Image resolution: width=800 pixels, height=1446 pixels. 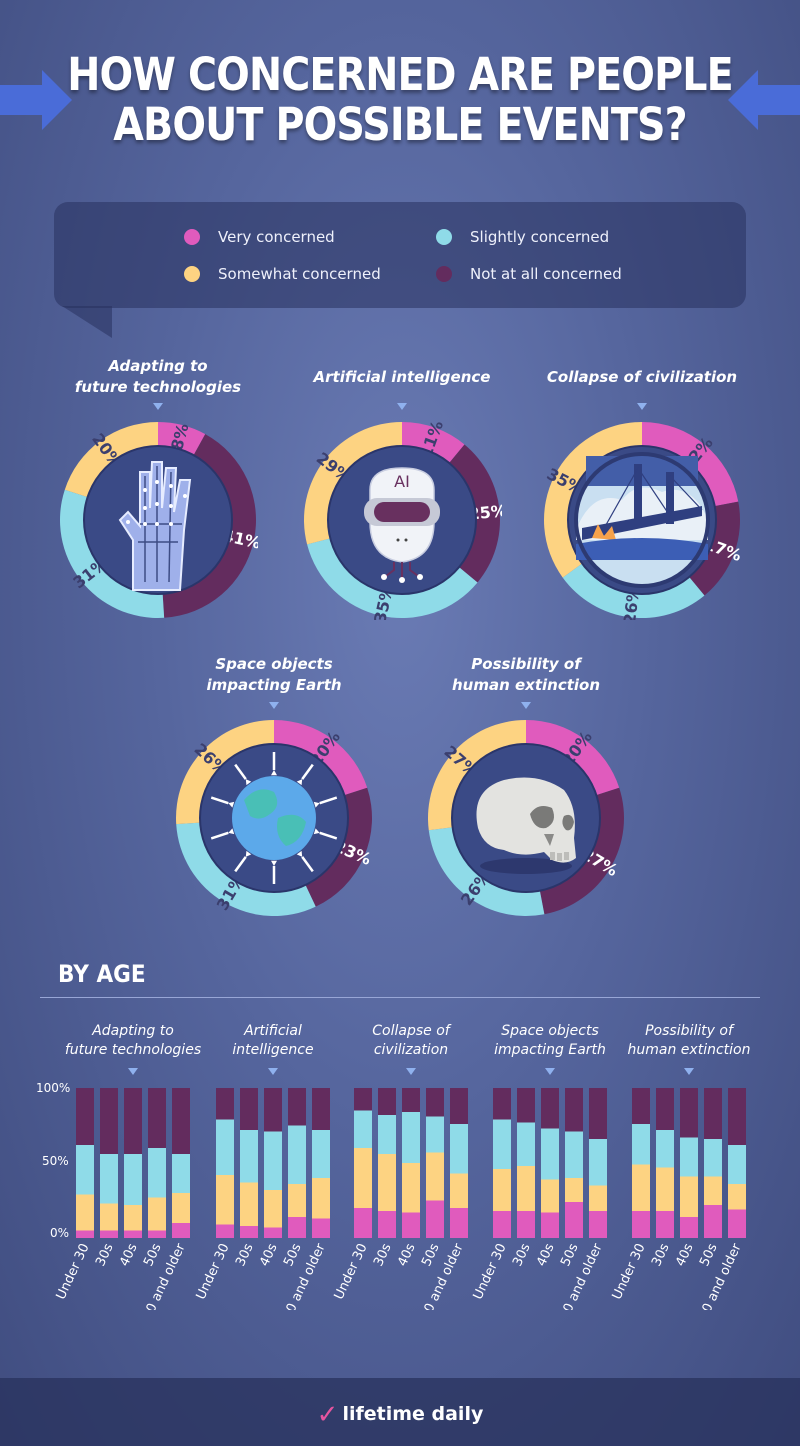 What do you see at coordinates (411, 1041) in the screenshot?
I see `bar-group-title: Collapse of civilization` at bounding box center [411, 1041].